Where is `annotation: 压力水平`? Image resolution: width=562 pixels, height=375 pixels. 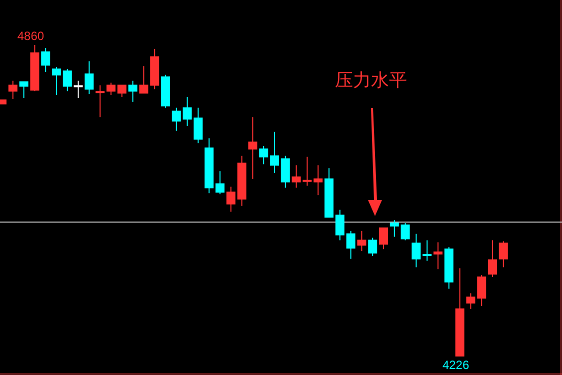 annotation: 压力水平 is located at coordinates (371, 80).